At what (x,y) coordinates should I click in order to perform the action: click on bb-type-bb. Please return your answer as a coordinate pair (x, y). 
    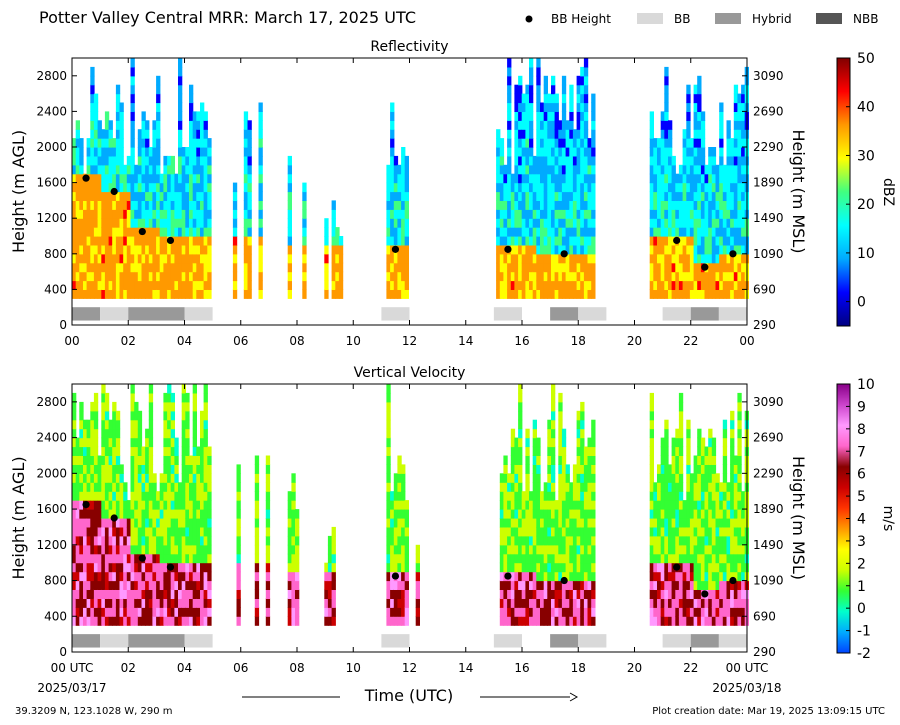
    Looking at the image, I should click on (676, 314).